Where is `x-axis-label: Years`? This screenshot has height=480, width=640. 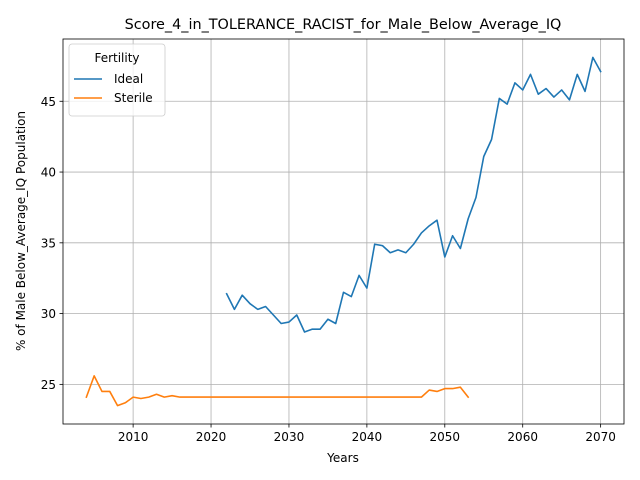
x-axis-label: Years is located at coordinates (342, 458).